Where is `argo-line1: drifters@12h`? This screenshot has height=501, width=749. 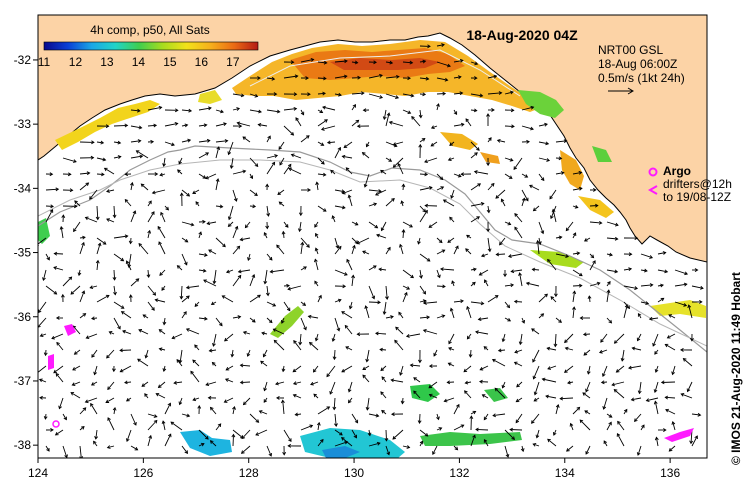 argo-line1: drifters@12h is located at coordinates (697, 184).